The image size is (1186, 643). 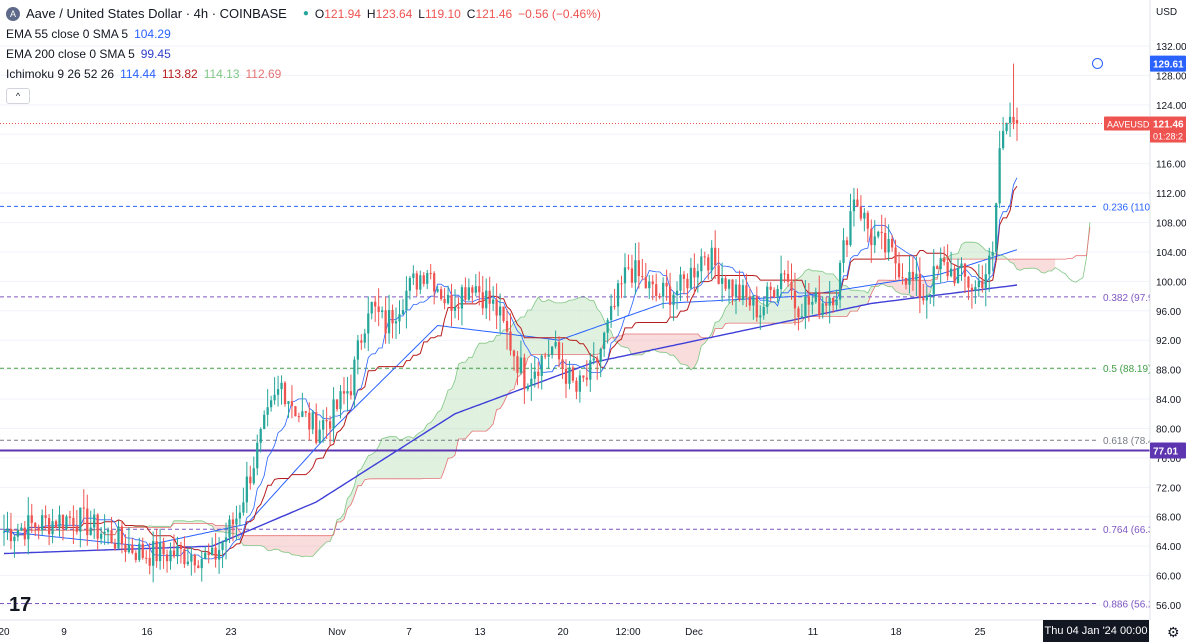 I want to click on low-value: 119.10, so click(x=442, y=14).